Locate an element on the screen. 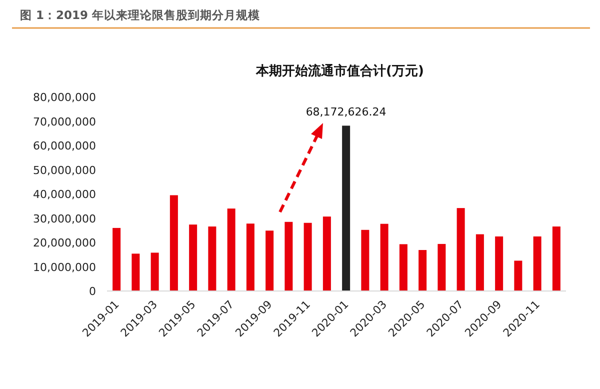 The image size is (600, 389). y-tick-label: 40,000,000 is located at coordinates (64, 194).